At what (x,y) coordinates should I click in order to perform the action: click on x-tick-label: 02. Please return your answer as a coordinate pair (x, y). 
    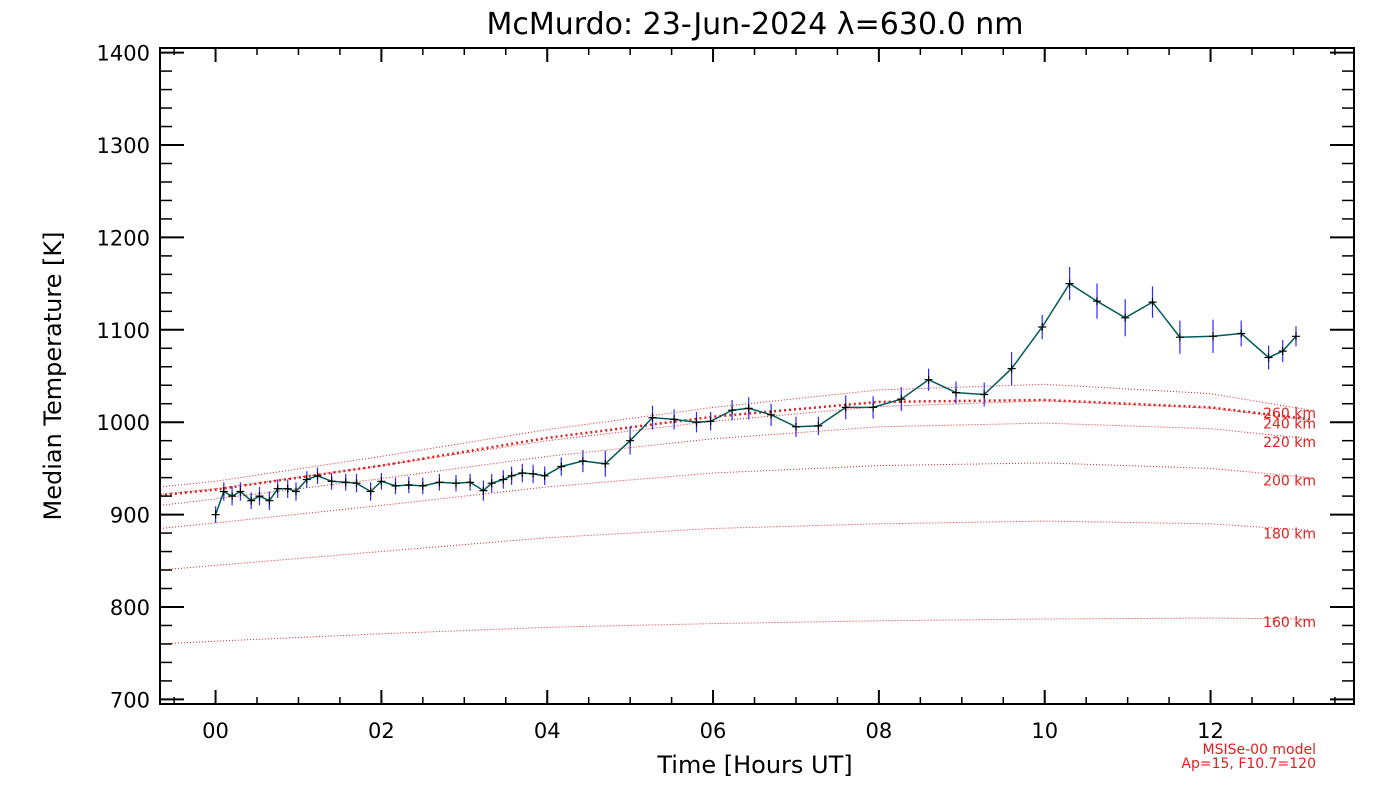
    Looking at the image, I should click on (381, 731).